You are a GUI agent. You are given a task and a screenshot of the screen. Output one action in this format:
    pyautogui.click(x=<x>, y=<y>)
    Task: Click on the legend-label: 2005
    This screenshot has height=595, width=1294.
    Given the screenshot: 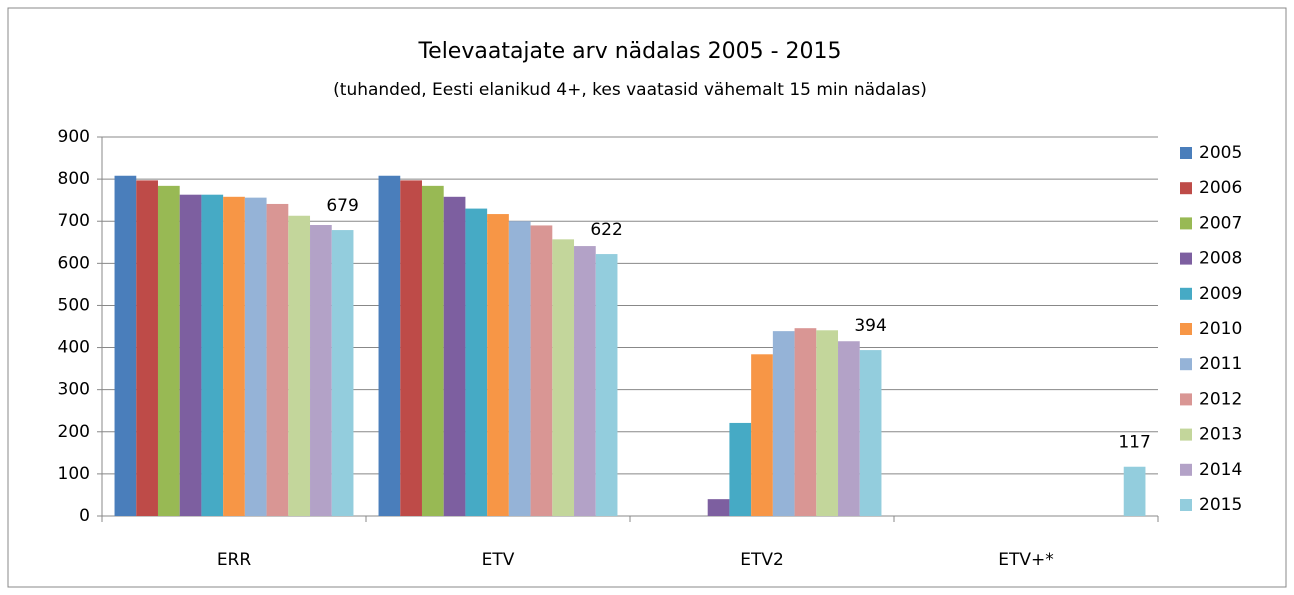 What is the action you would take?
    pyautogui.click(x=1220, y=153)
    